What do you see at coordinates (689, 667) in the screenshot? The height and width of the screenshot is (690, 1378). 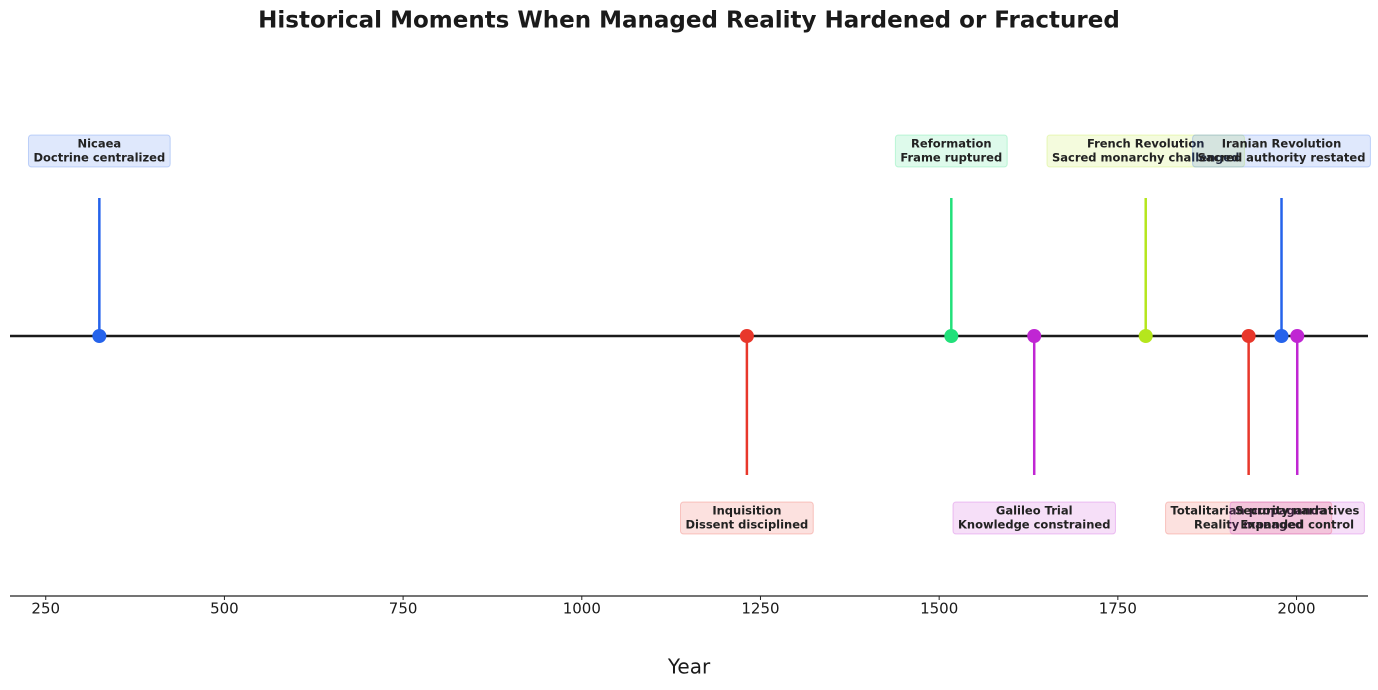 I see `x-axis-label: Year` at bounding box center [689, 667].